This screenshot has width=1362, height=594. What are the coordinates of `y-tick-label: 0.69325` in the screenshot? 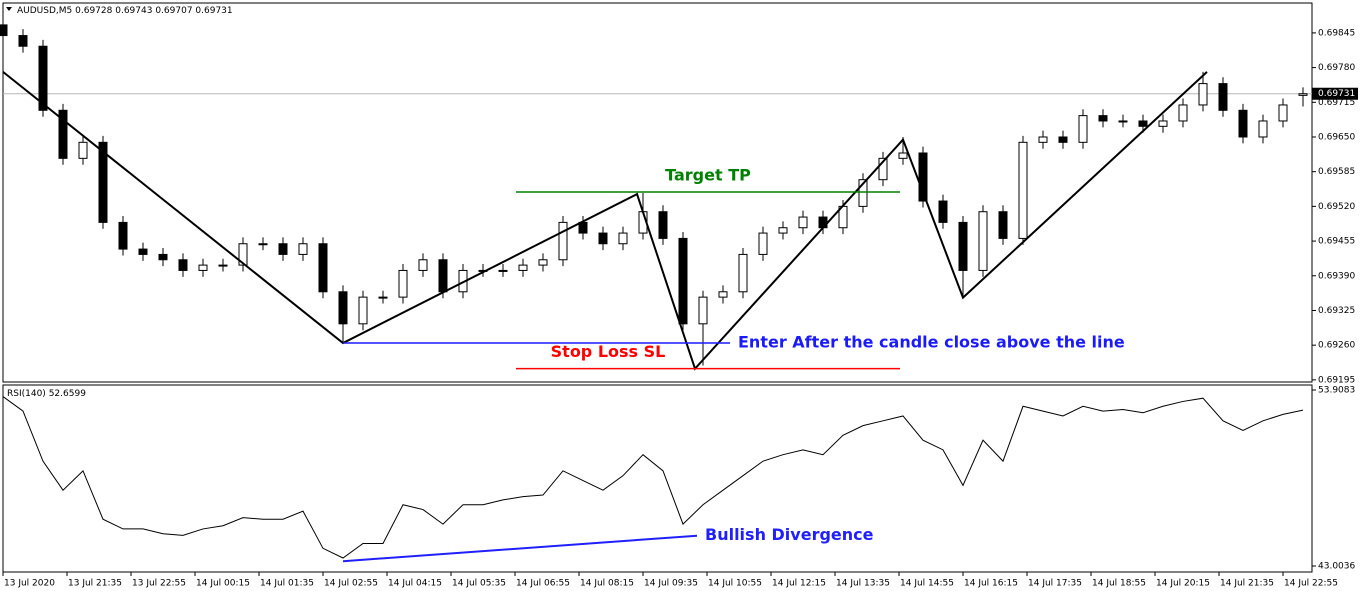 It's located at (1336, 311).